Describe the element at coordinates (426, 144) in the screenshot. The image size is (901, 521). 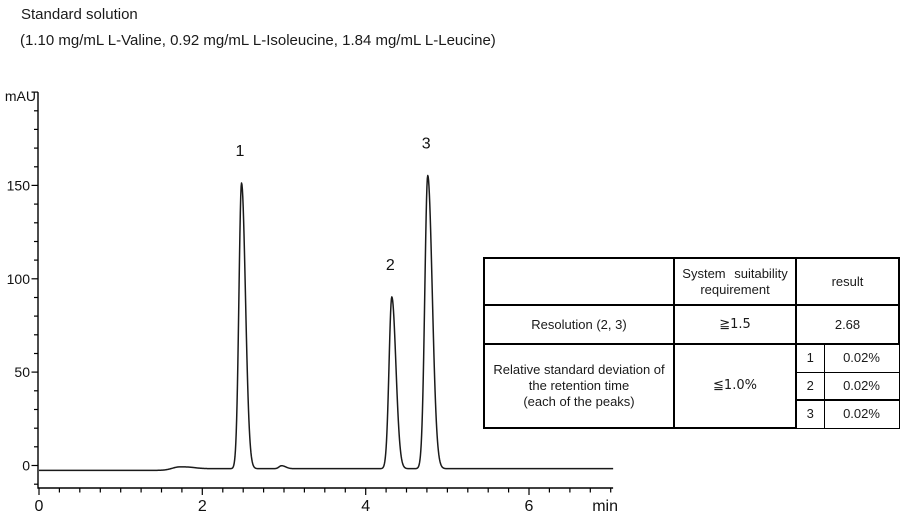
I see `peak-label-3: 3` at that location.